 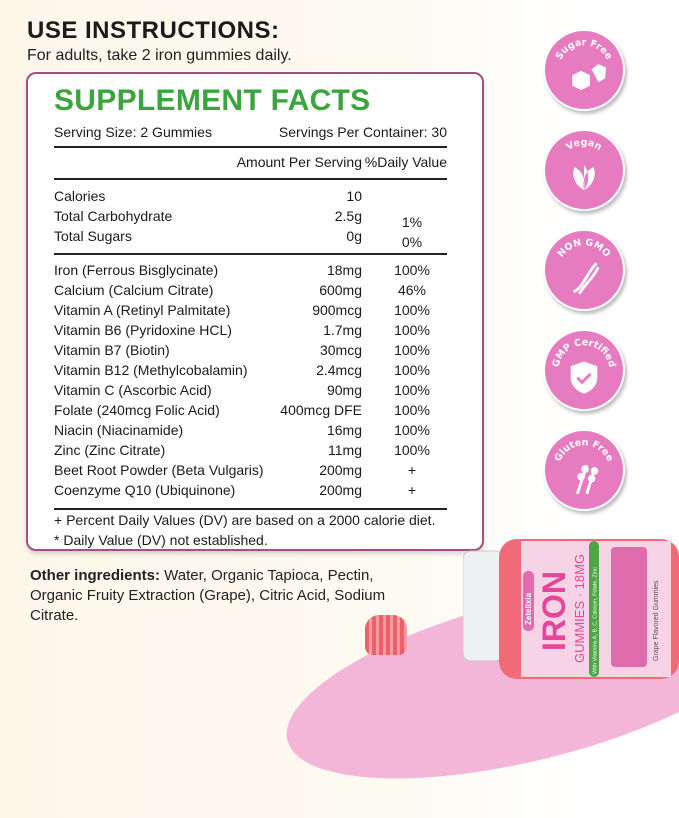 I want to click on nutrient-amount: 90mg, so click(x=344, y=390).